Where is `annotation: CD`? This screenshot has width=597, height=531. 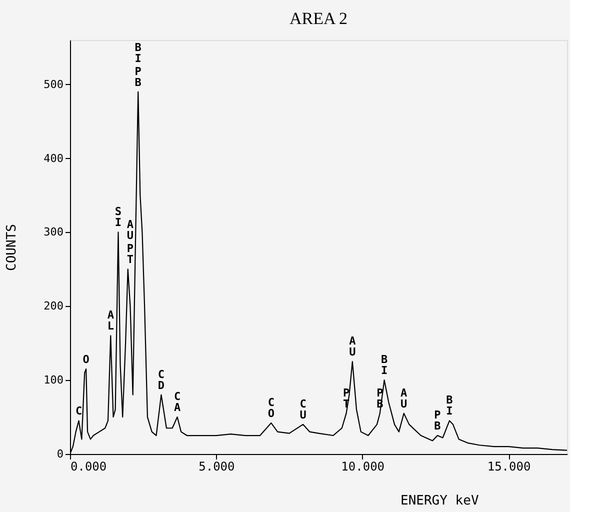
annotation: CD is located at coordinates (161, 380).